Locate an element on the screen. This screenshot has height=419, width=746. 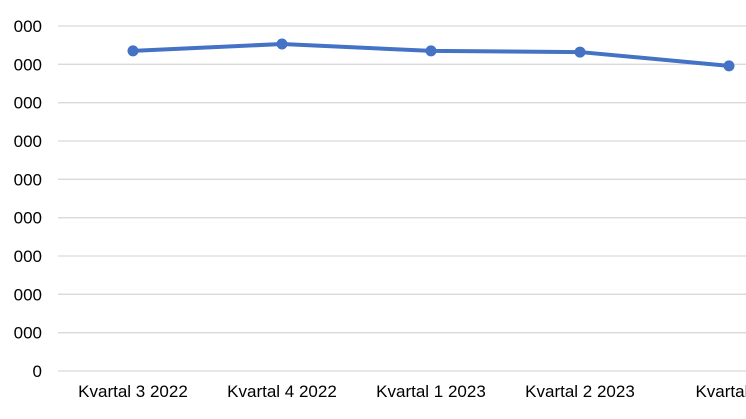
y-tick-label: 0 is located at coordinates (37, 371).